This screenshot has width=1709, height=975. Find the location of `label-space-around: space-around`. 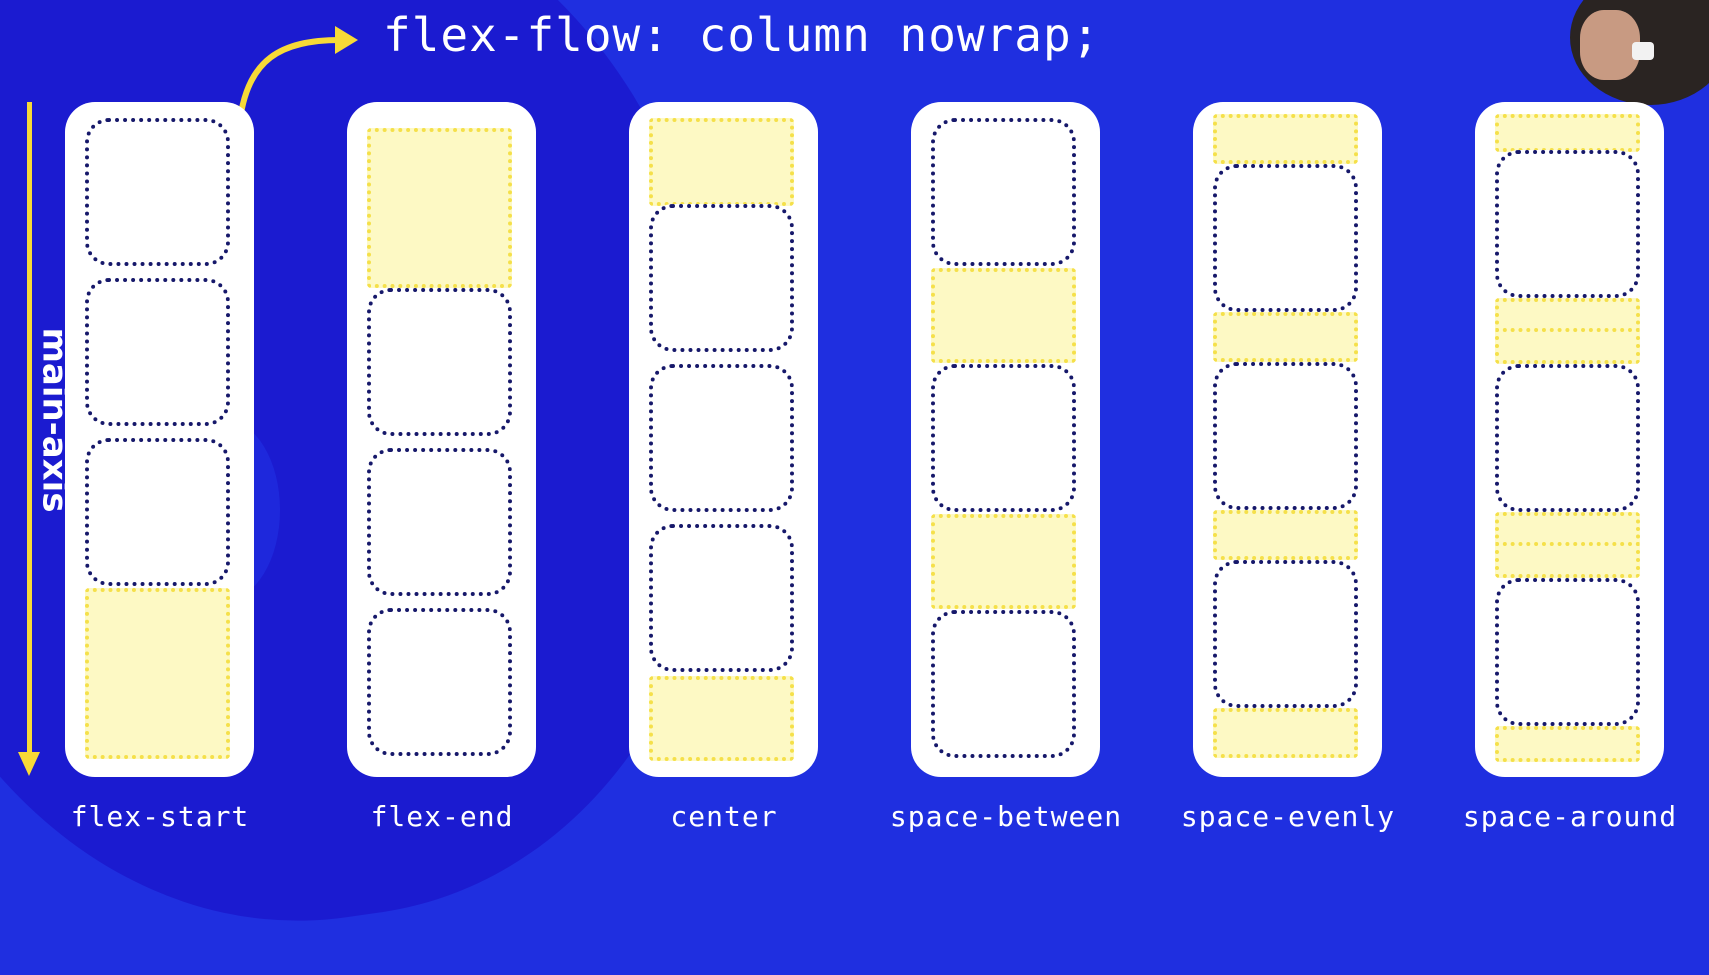

label-space-around: space-around is located at coordinates (1570, 816).